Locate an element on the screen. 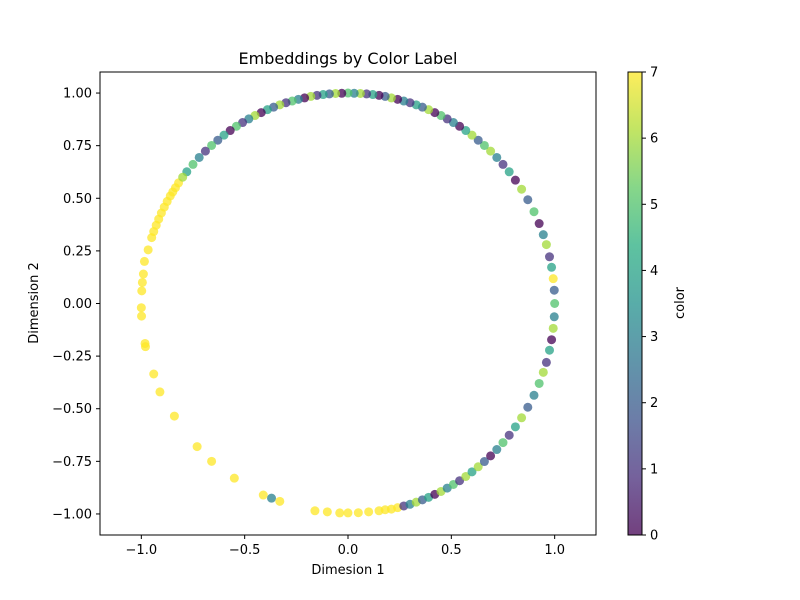  colorbar-tick-label: 4 is located at coordinates (654, 271).